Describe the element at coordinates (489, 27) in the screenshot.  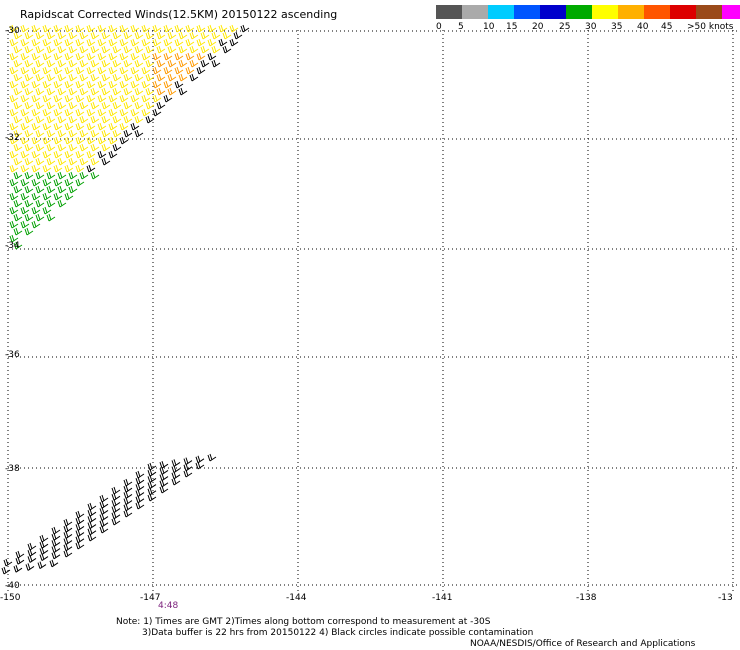
I see `legend-label: 10` at that location.